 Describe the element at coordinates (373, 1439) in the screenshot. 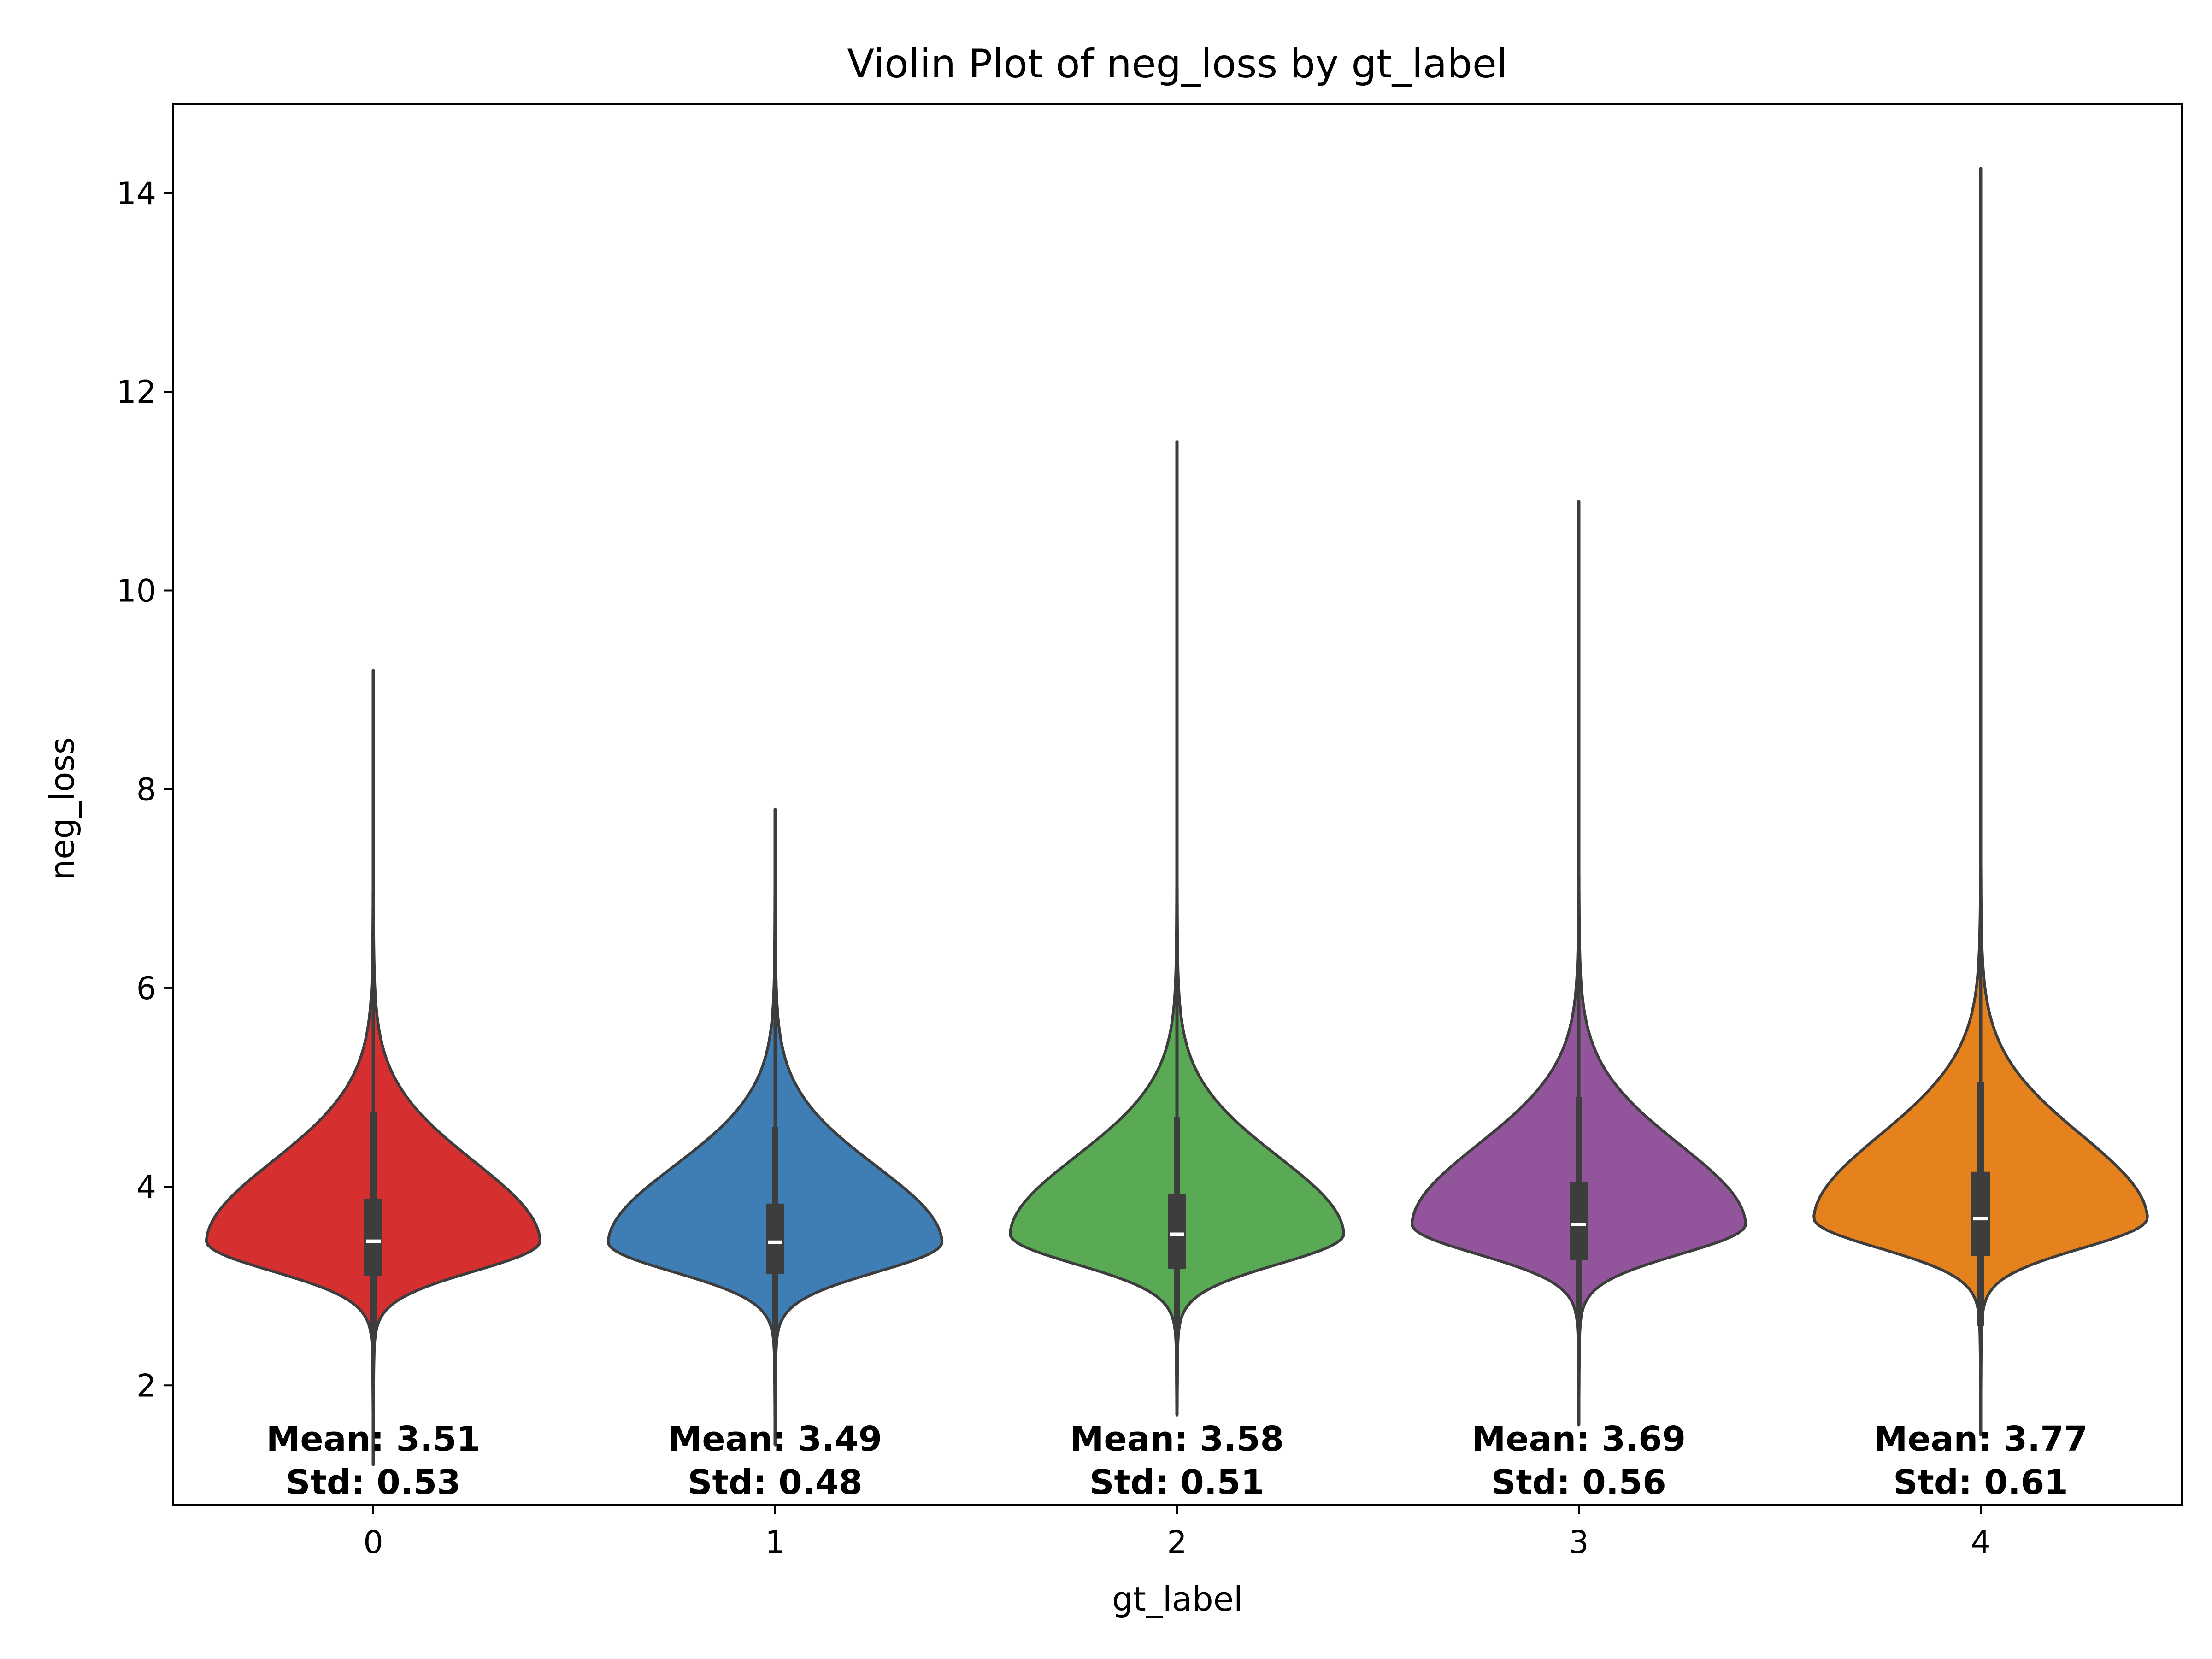

I see `mean-annotation: Mean: 3.51` at that location.